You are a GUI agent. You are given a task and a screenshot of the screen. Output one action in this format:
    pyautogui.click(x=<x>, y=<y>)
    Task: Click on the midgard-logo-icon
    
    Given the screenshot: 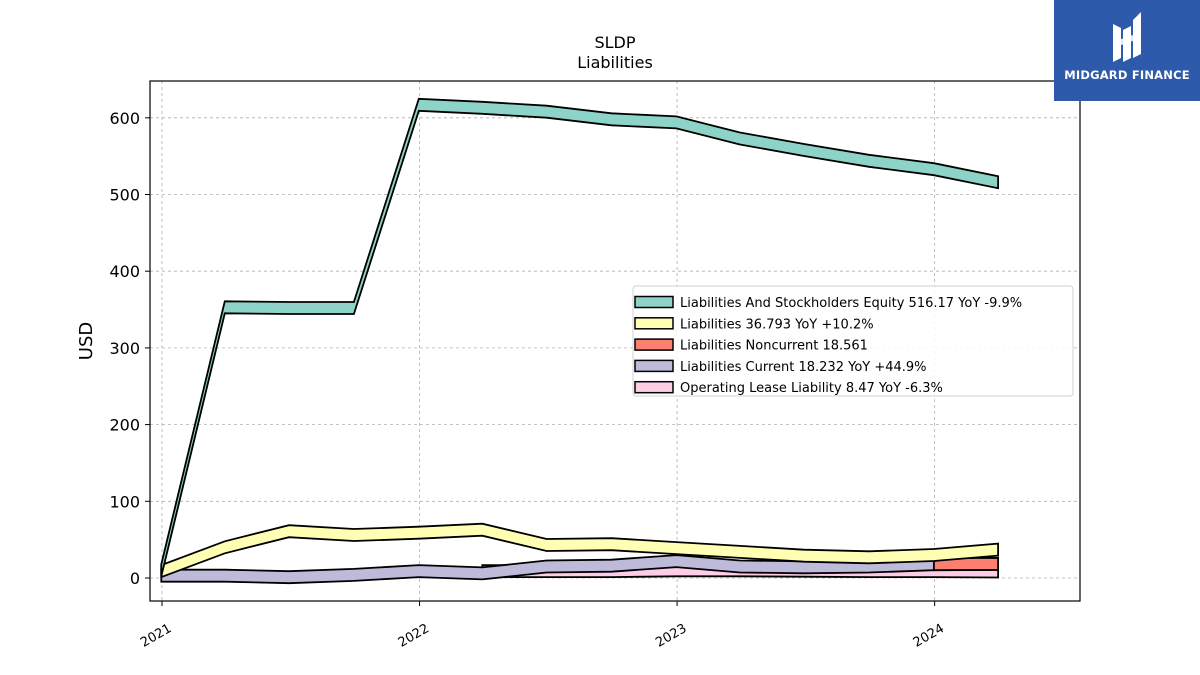 What is the action you would take?
    pyautogui.click(x=1127, y=37)
    